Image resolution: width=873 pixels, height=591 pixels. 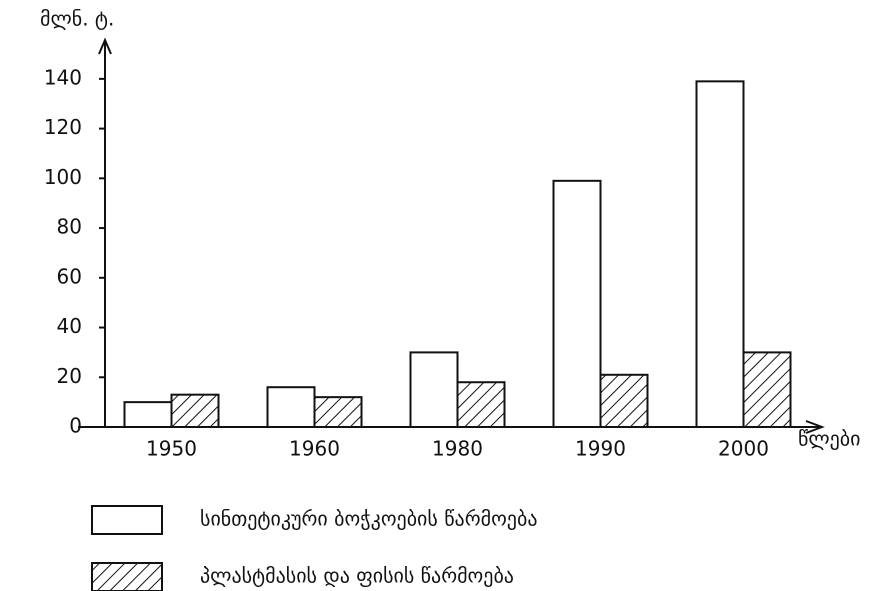 What do you see at coordinates (63, 127) in the screenshot?
I see `y-tick-label: 120` at bounding box center [63, 127].